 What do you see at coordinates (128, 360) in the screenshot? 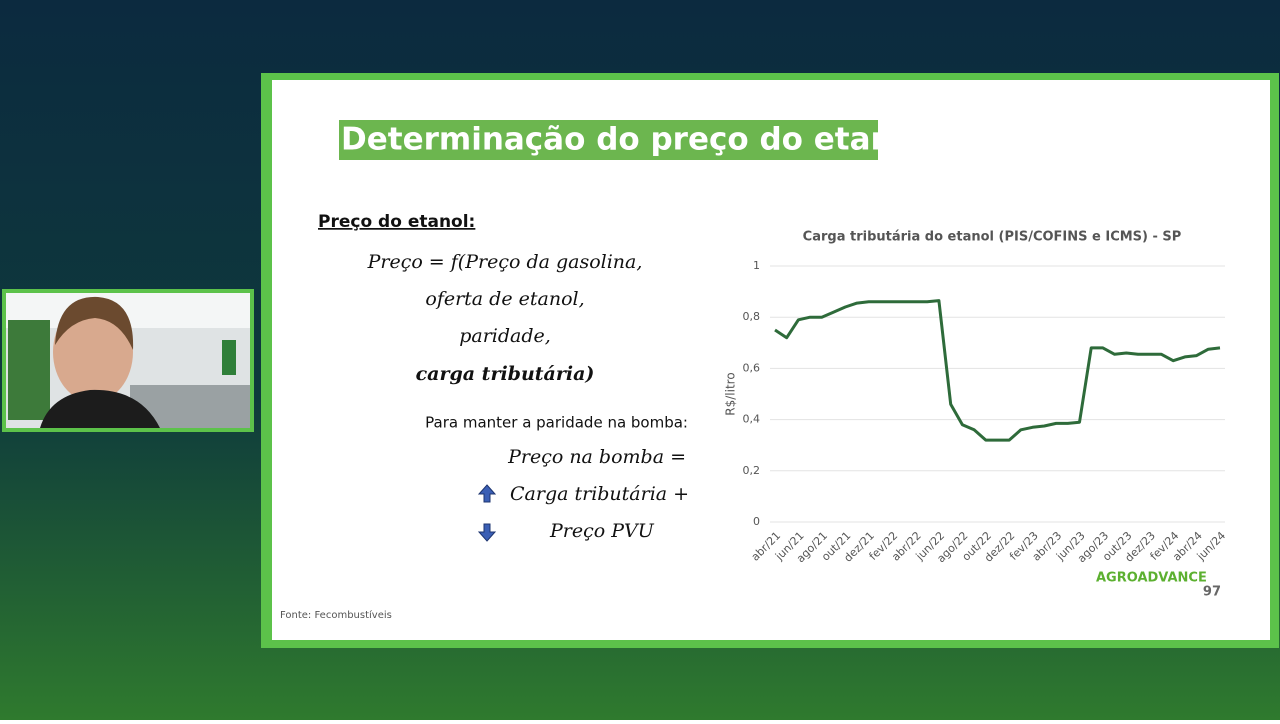
I see `webcam` at bounding box center [128, 360].